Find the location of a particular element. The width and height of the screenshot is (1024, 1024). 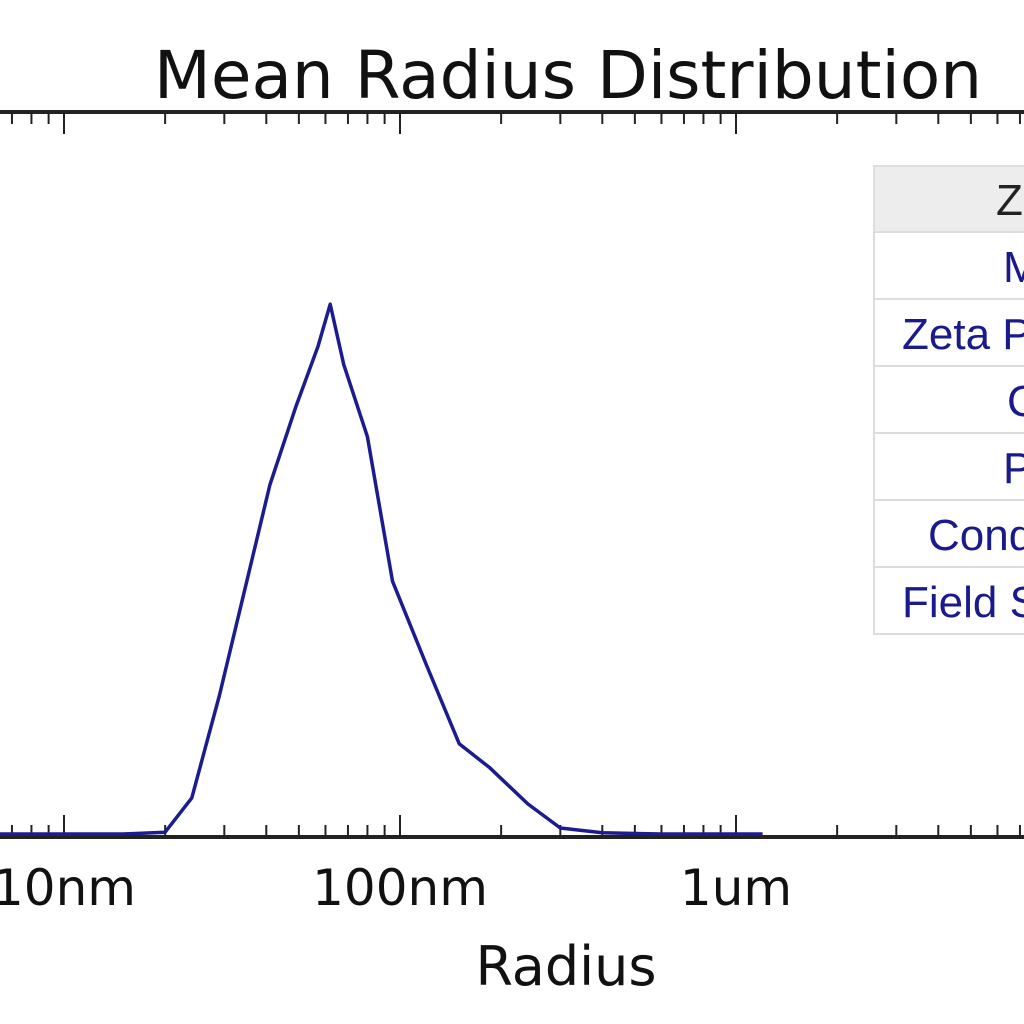

x-tick-labels: 10nm100nm1um1 is located at coordinates (396, 888).